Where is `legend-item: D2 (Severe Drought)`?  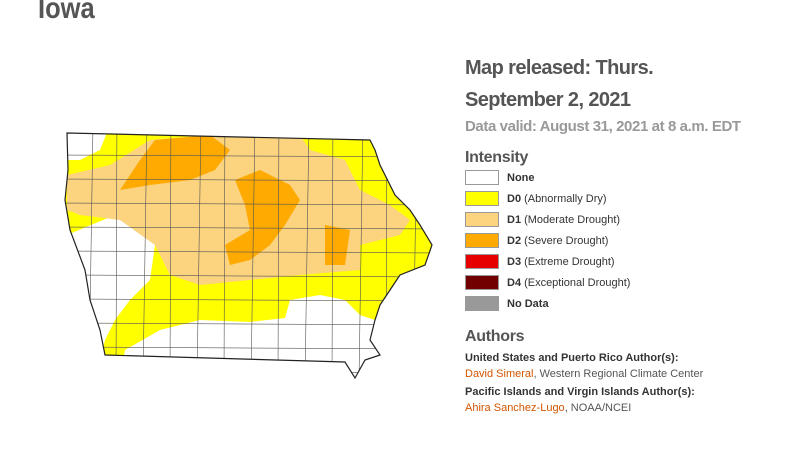
legend-item: D2 (Severe Drought) is located at coordinates (615, 240).